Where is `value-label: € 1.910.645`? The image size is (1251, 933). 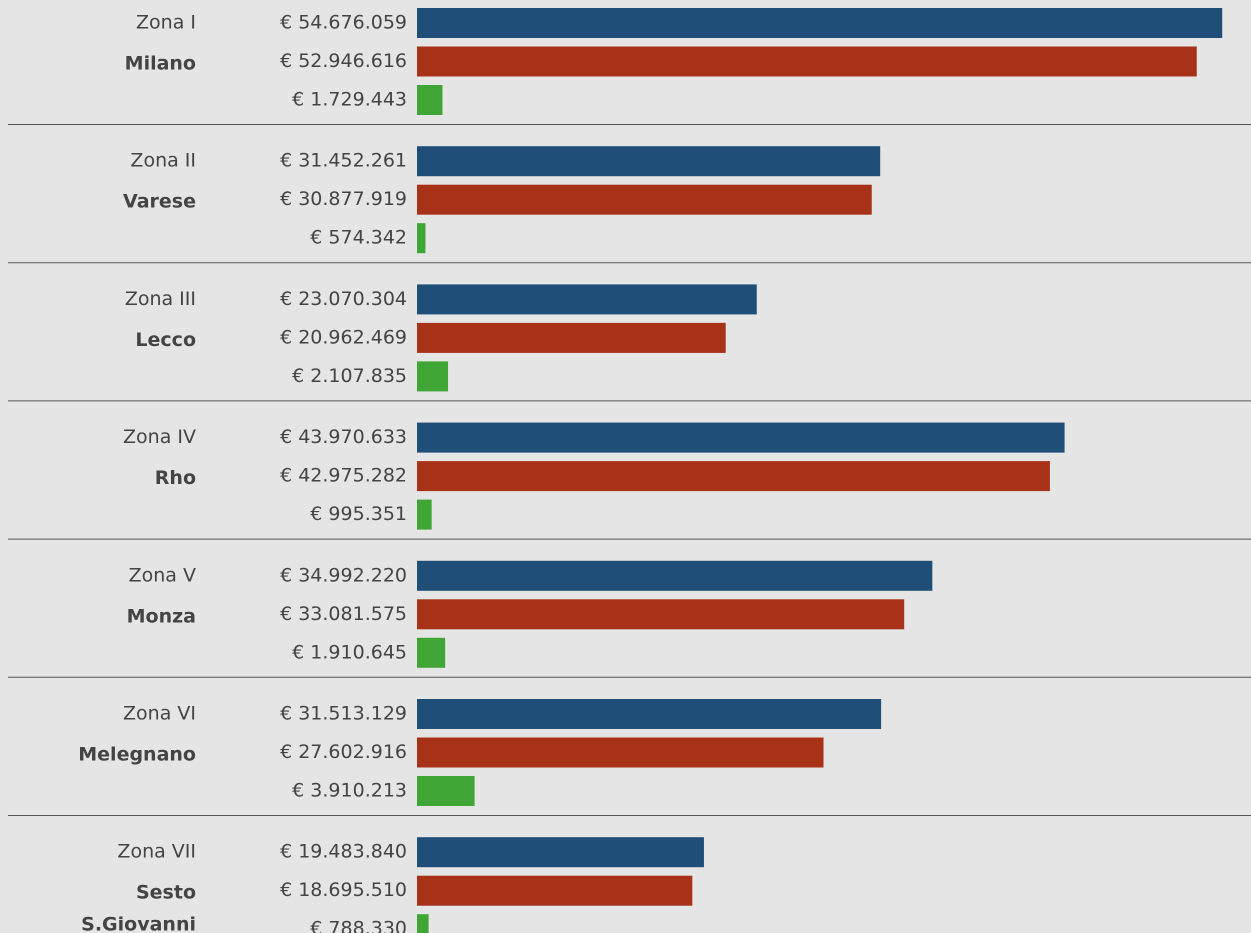
value-label: € 1.910.645 is located at coordinates (349, 652).